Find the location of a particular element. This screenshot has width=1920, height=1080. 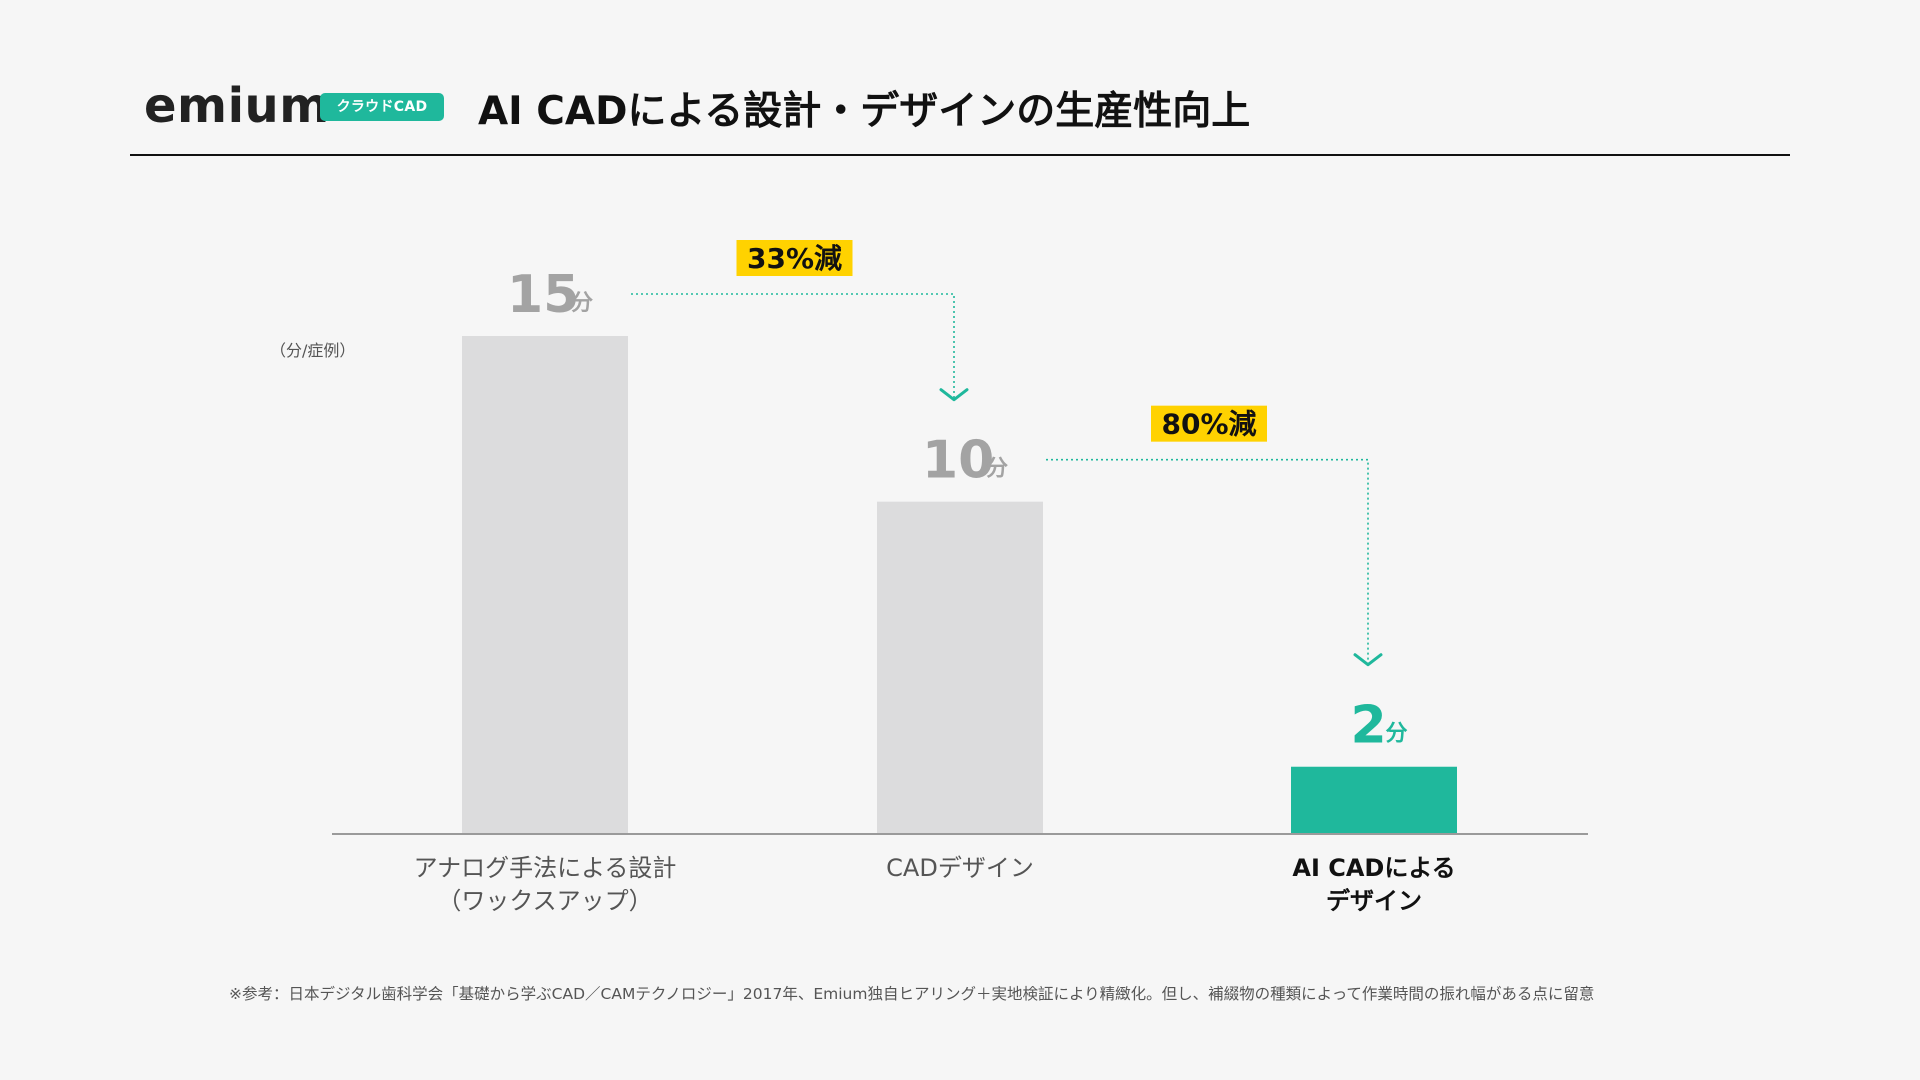

value-label-1: 10 is located at coordinates (958, 461).